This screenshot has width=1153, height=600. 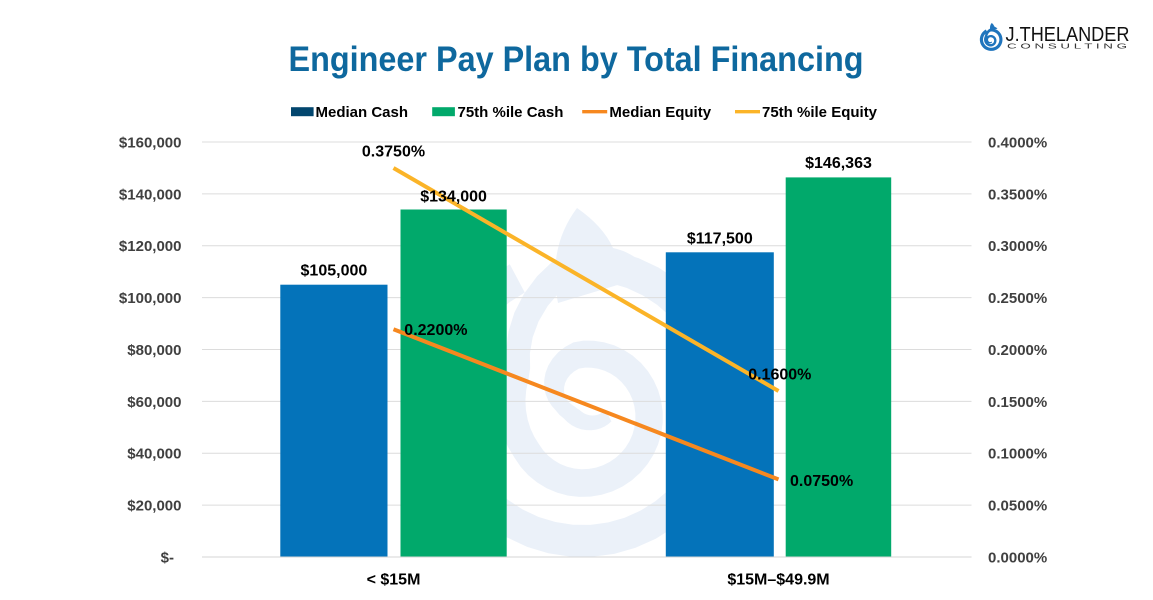 What do you see at coordinates (154, 402) in the screenshot?
I see `svg-text: $60,000` at bounding box center [154, 402].